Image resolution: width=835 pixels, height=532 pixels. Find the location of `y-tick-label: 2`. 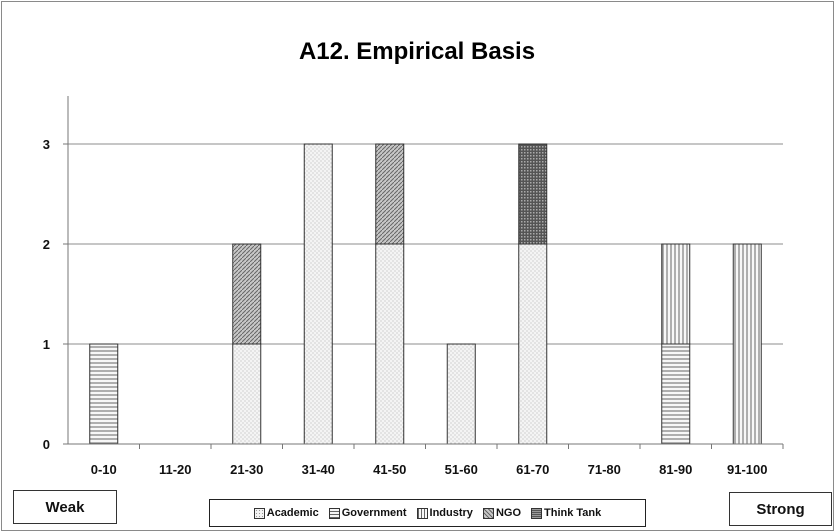

y-tick-label: 2 is located at coordinates (46, 244).